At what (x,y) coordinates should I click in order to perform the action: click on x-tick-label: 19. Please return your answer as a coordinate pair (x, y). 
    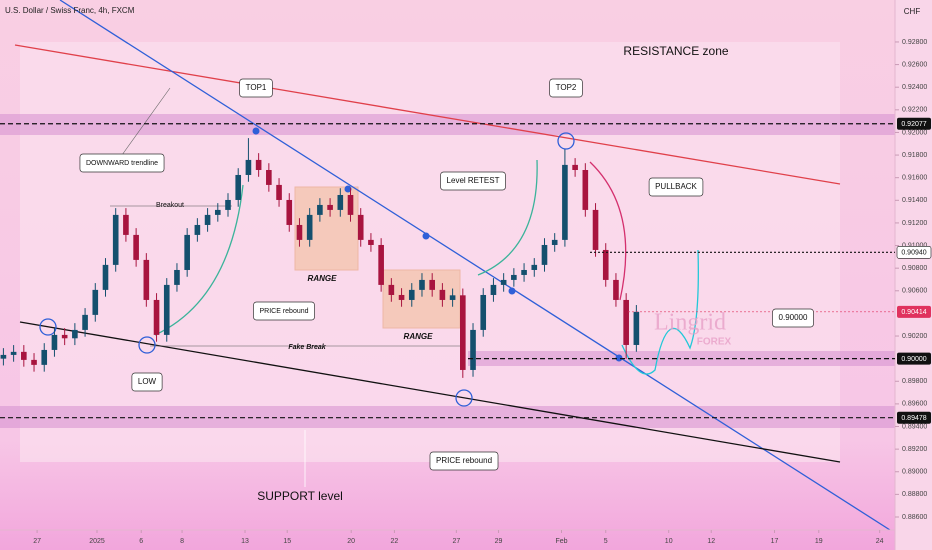
    Looking at the image, I should click on (819, 541).